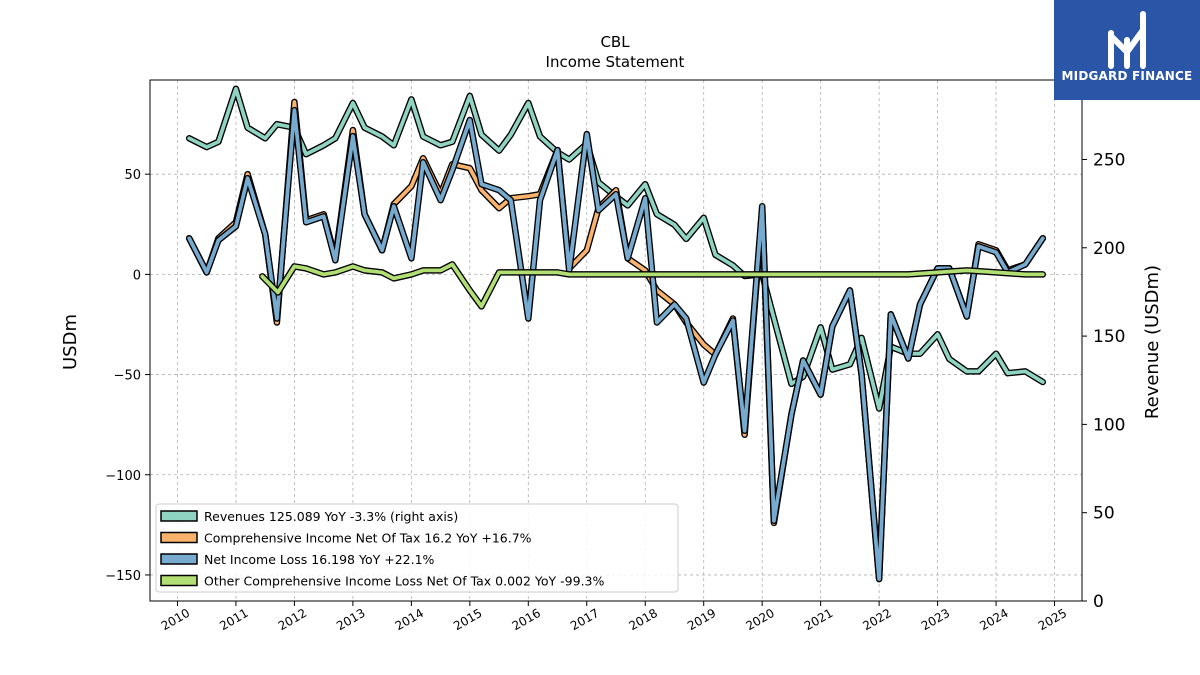 Image resolution: width=1200 pixels, height=675 pixels. What do you see at coordinates (615, 42) in the screenshot?
I see `chart-title: CBL` at bounding box center [615, 42].